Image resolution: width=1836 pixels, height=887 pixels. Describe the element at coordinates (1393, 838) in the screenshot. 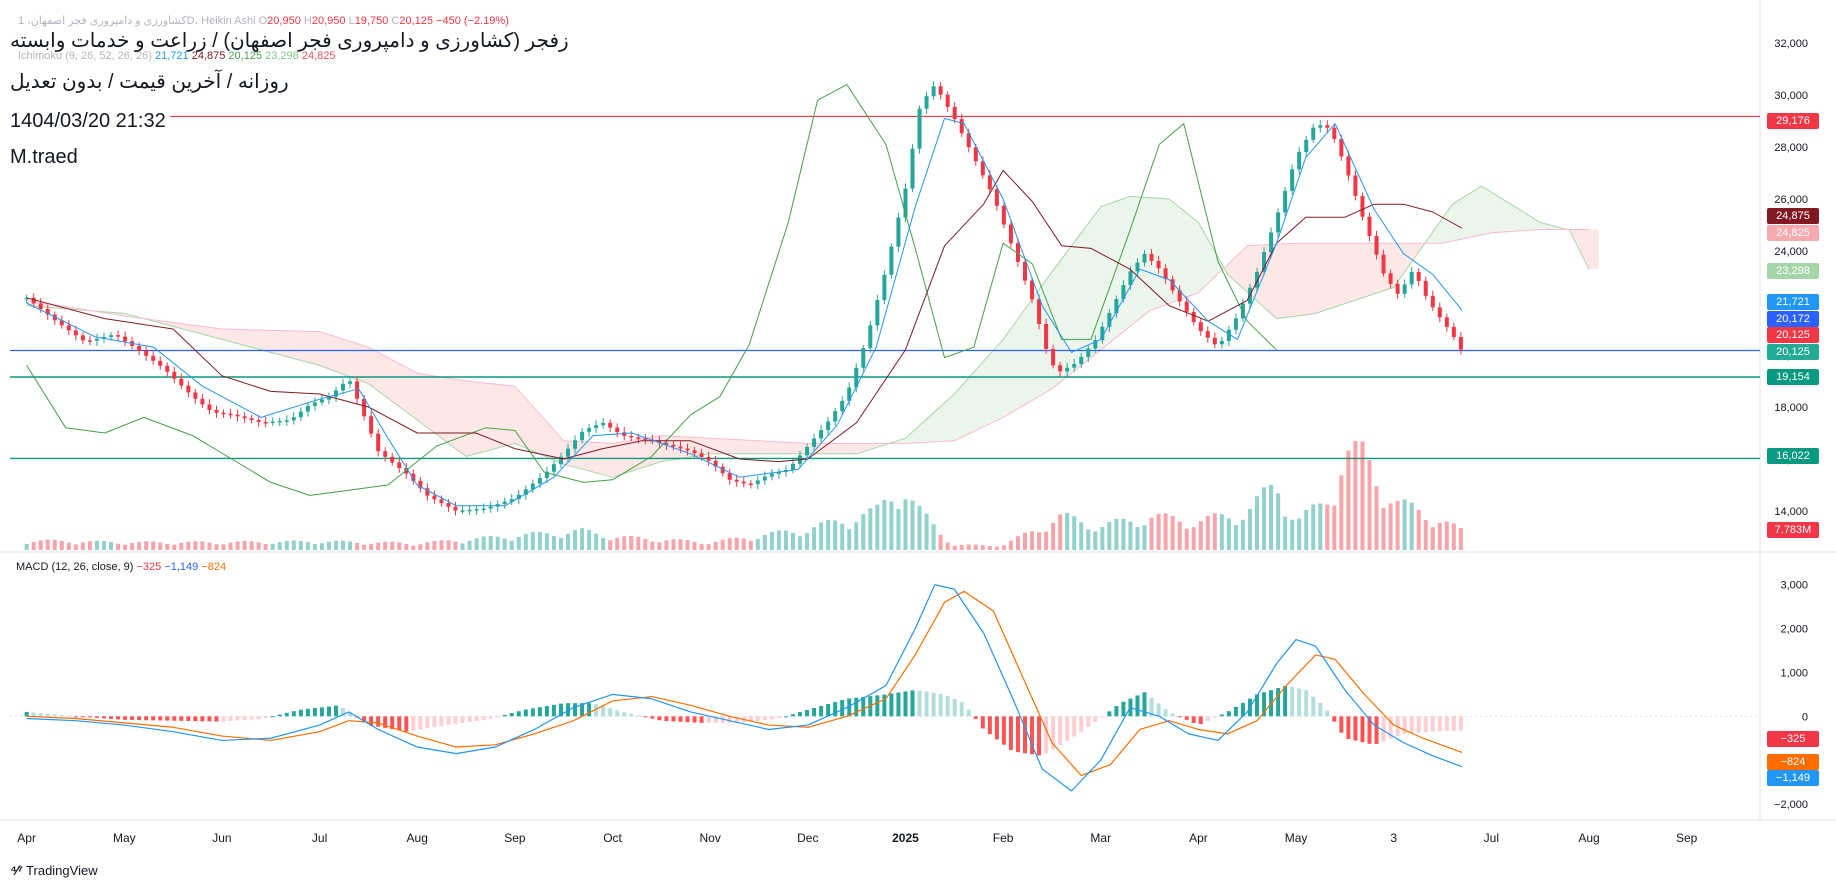

I see `time-tick-label: 3` at that location.